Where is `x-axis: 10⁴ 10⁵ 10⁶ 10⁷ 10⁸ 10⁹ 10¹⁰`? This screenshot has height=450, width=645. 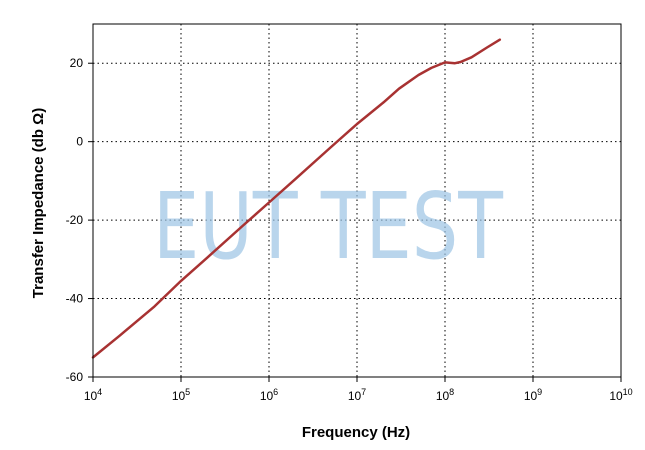 x-axis: 10⁴ 10⁵ 10⁶ 10⁷ 10⁸ 10⁹ 10¹⁰ is located at coordinates (358, 390).